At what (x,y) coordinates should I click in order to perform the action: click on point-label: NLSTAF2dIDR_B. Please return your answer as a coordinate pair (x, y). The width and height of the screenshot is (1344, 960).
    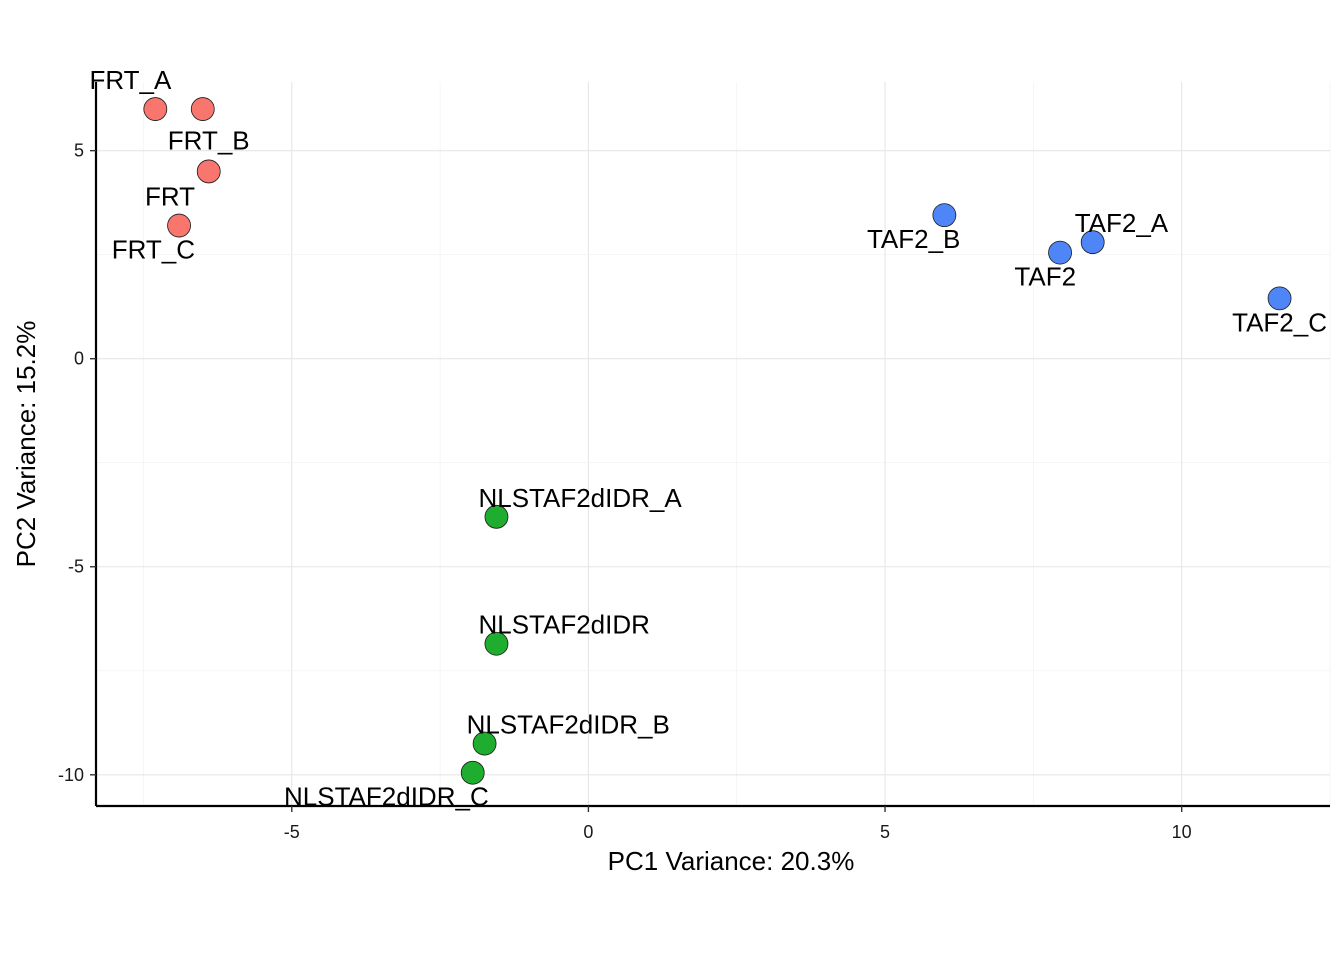
    Looking at the image, I should click on (568, 725).